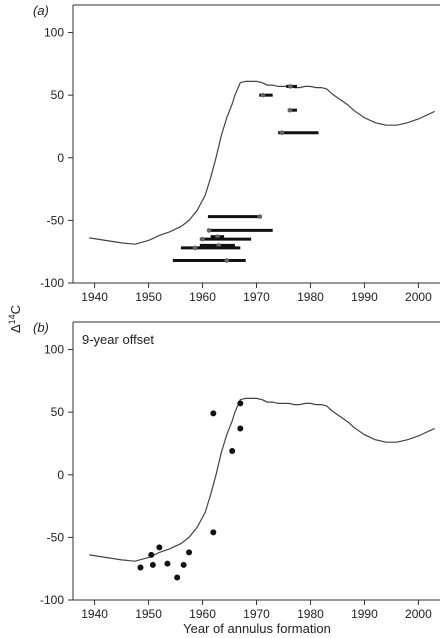 The width and height of the screenshot is (441, 638). Describe the element at coordinates (118, 339) in the screenshot. I see `annotation: 9-year offset` at that location.